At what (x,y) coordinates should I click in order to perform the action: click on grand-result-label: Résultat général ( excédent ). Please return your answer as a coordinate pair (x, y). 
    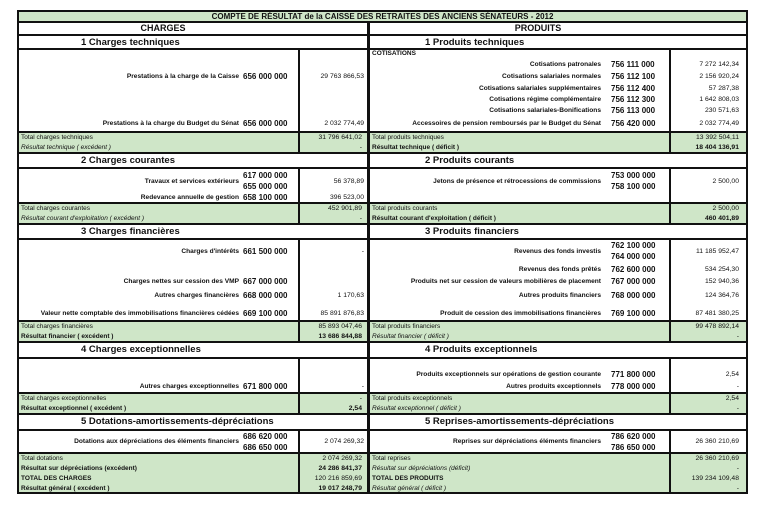
    Looking at the image, I should click on (65, 488).